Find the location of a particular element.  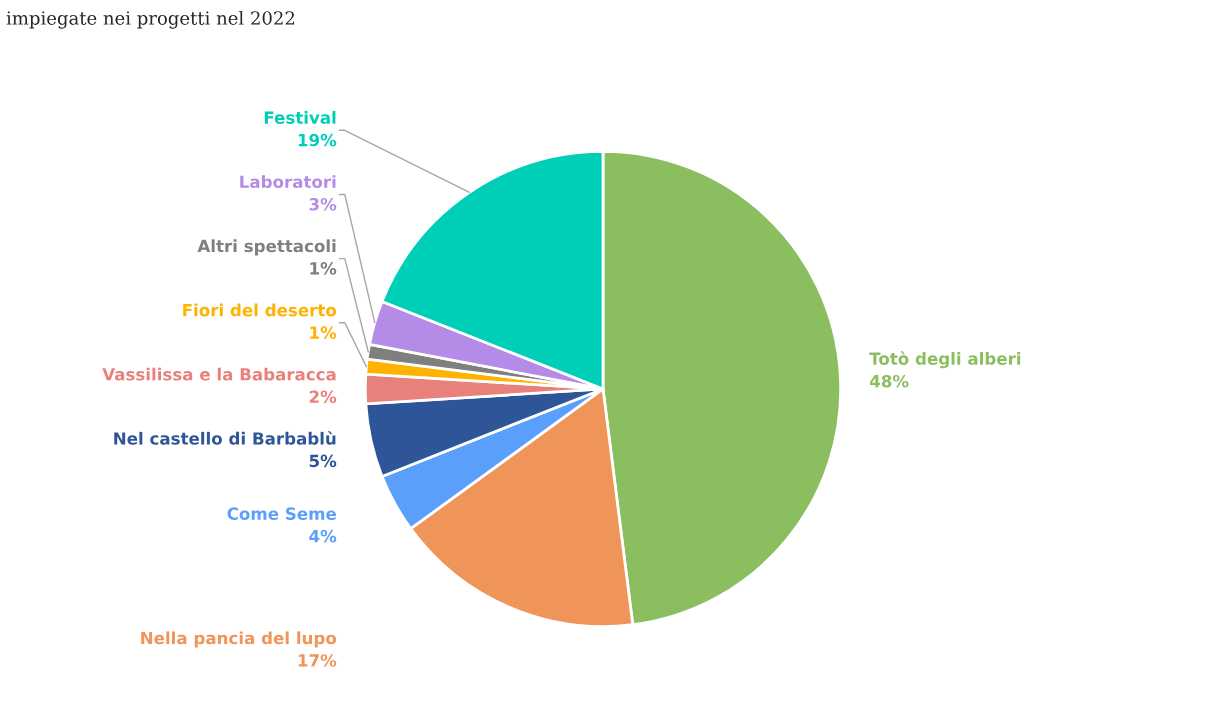

data-label: 5% is located at coordinates (323, 461).